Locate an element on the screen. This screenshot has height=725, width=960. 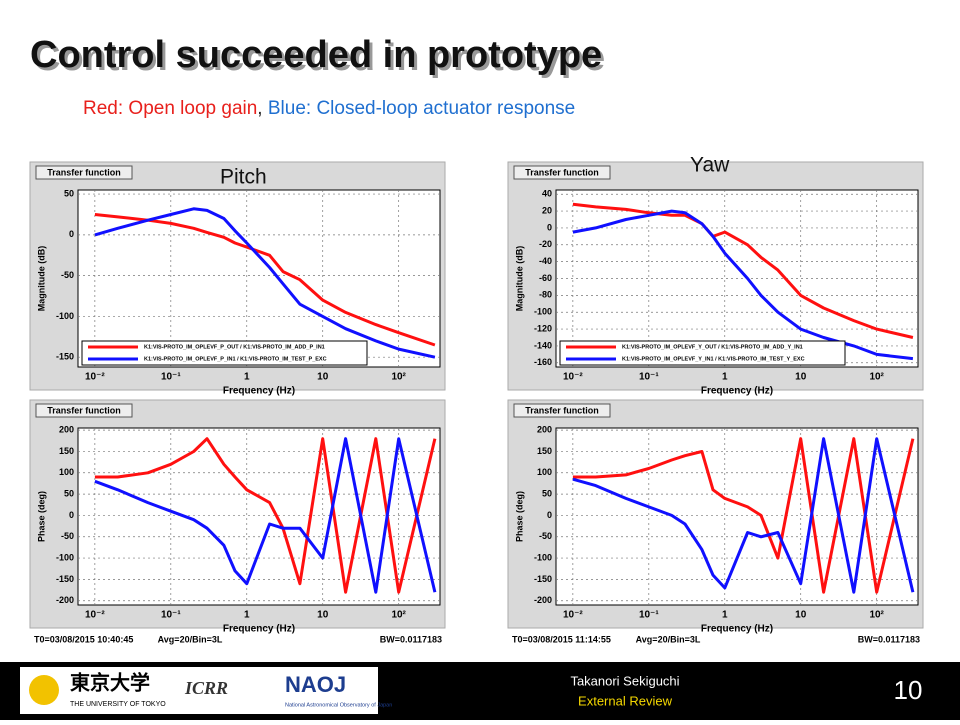
plot-area is located at coordinates (259, 278).